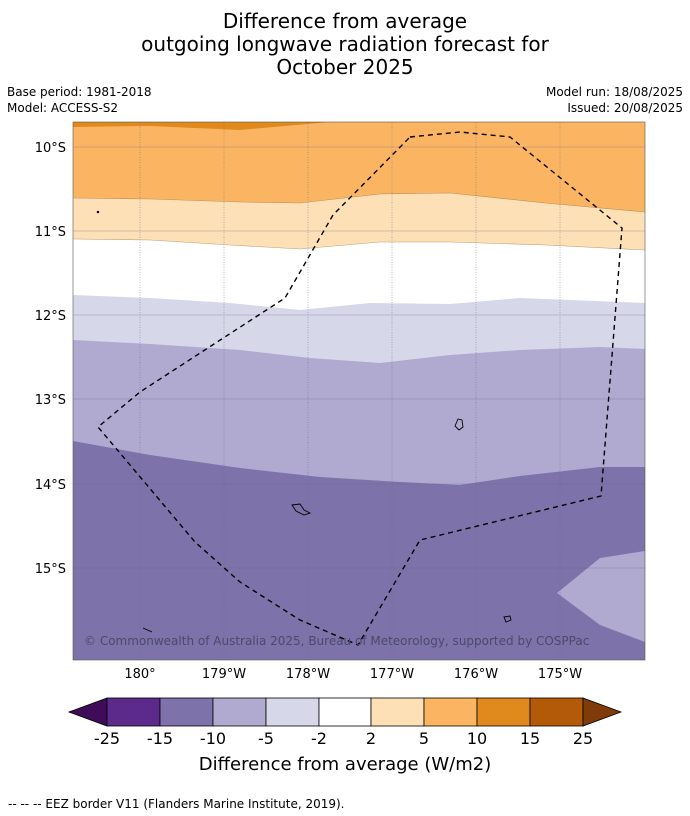 The width and height of the screenshot is (690, 816). Describe the element at coordinates (359, 221) in the screenshot. I see `contour-lines` at that location.